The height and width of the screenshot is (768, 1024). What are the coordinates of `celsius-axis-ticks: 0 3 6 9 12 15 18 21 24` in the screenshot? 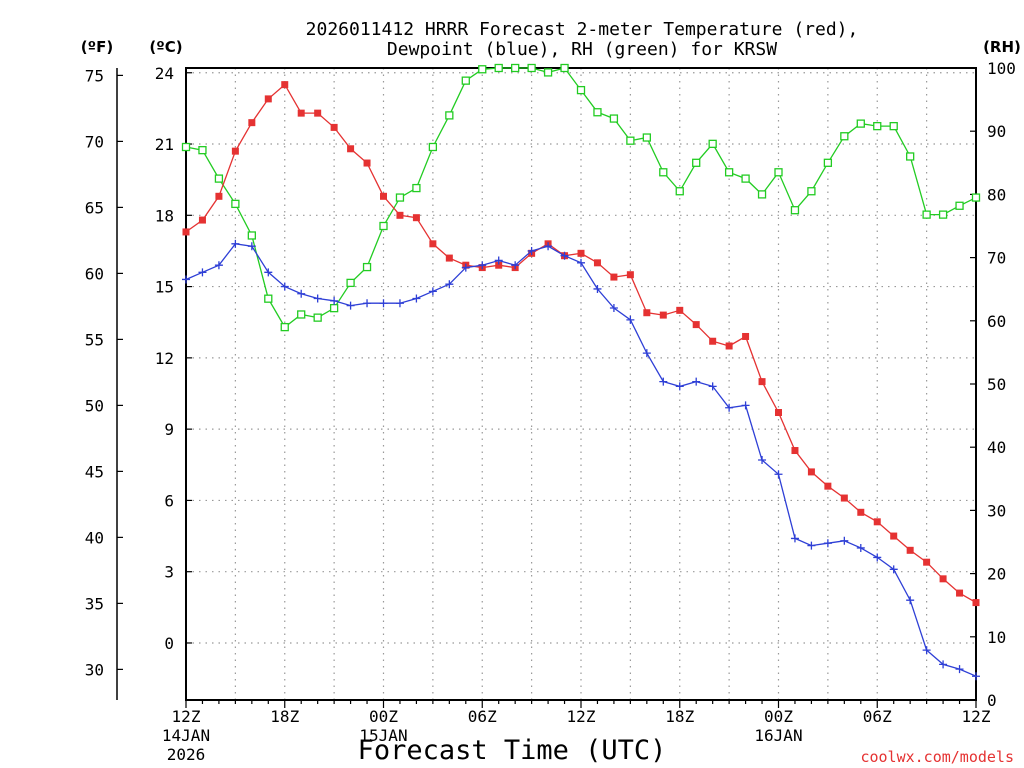 It's located at (173, 358).